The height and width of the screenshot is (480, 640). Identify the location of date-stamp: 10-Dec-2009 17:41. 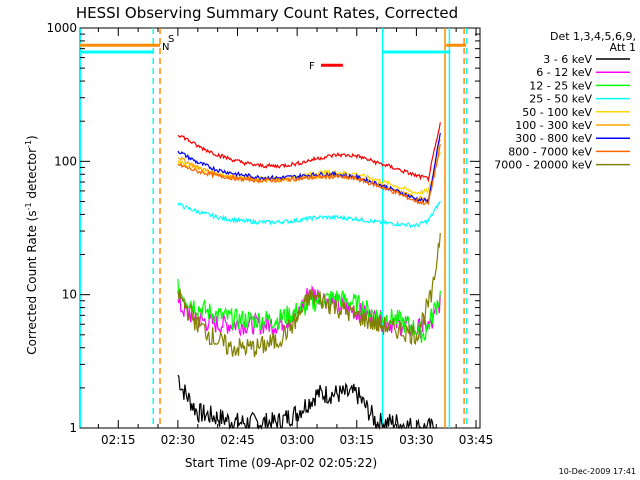
(597, 471).